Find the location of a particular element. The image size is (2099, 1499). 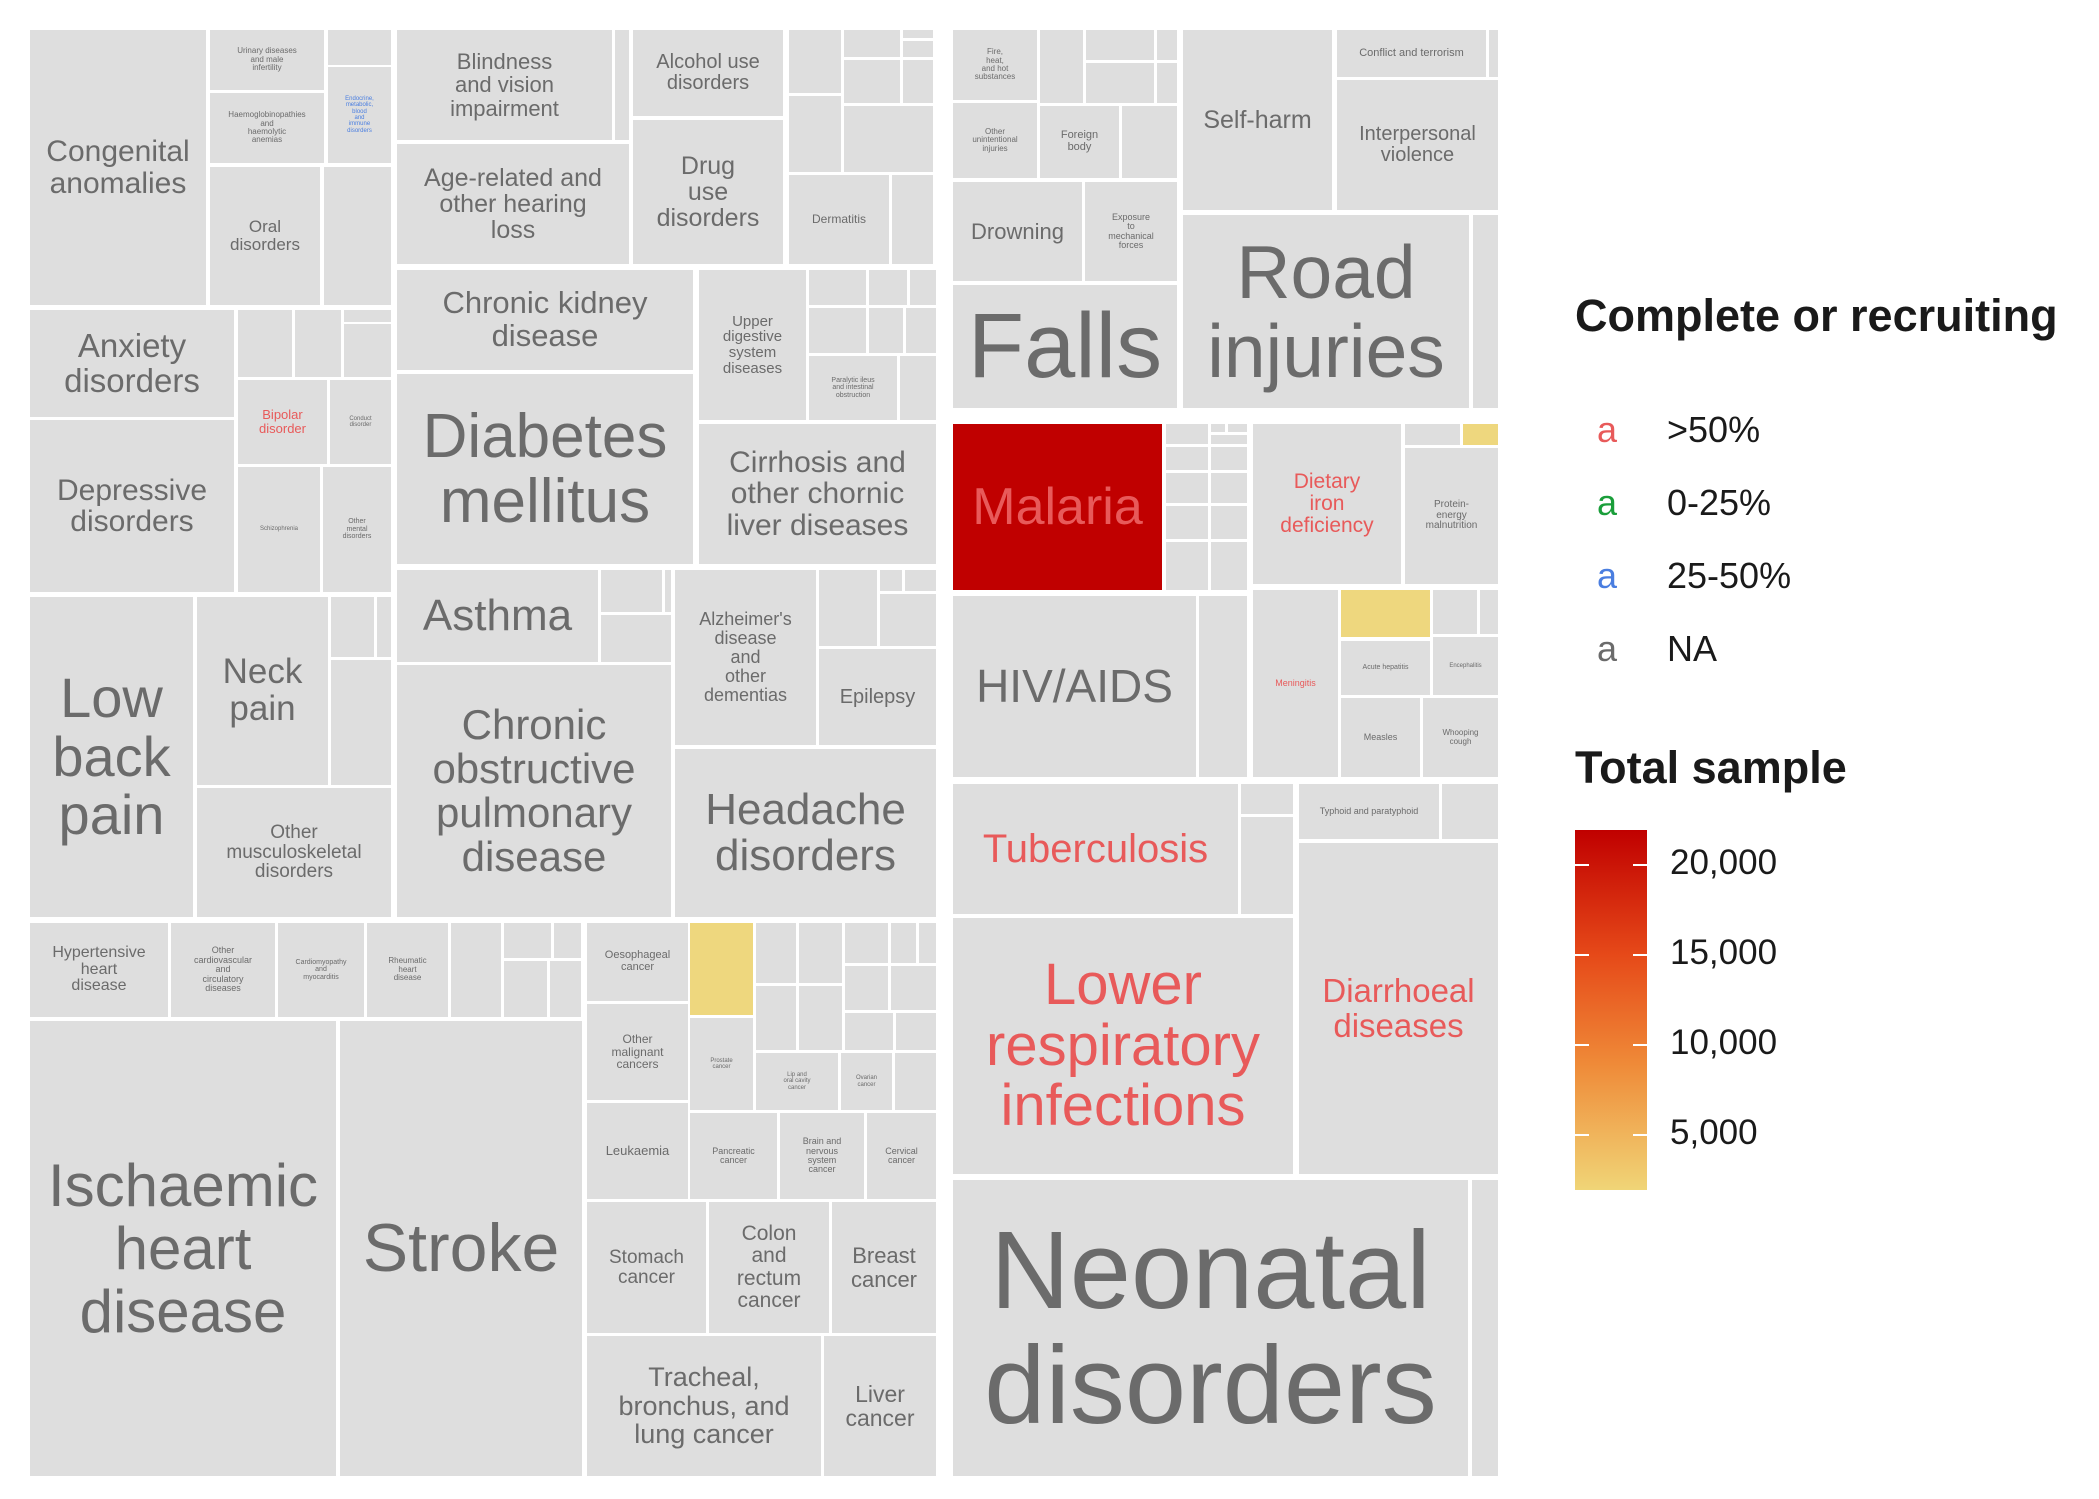

treemap-tile: Road injuries is located at coordinates (1326, 311).